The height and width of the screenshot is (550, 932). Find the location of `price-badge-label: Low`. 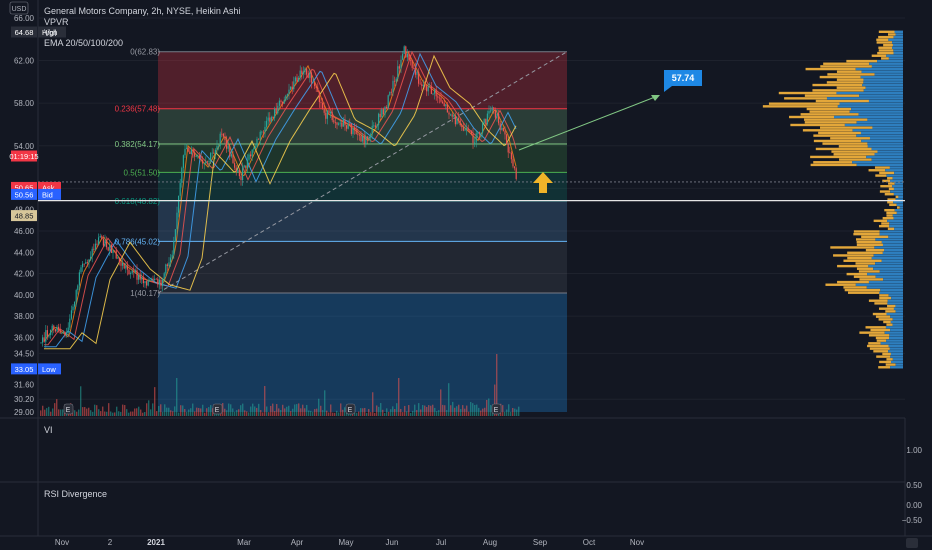

price-badge-label: Low is located at coordinates (49, 369).